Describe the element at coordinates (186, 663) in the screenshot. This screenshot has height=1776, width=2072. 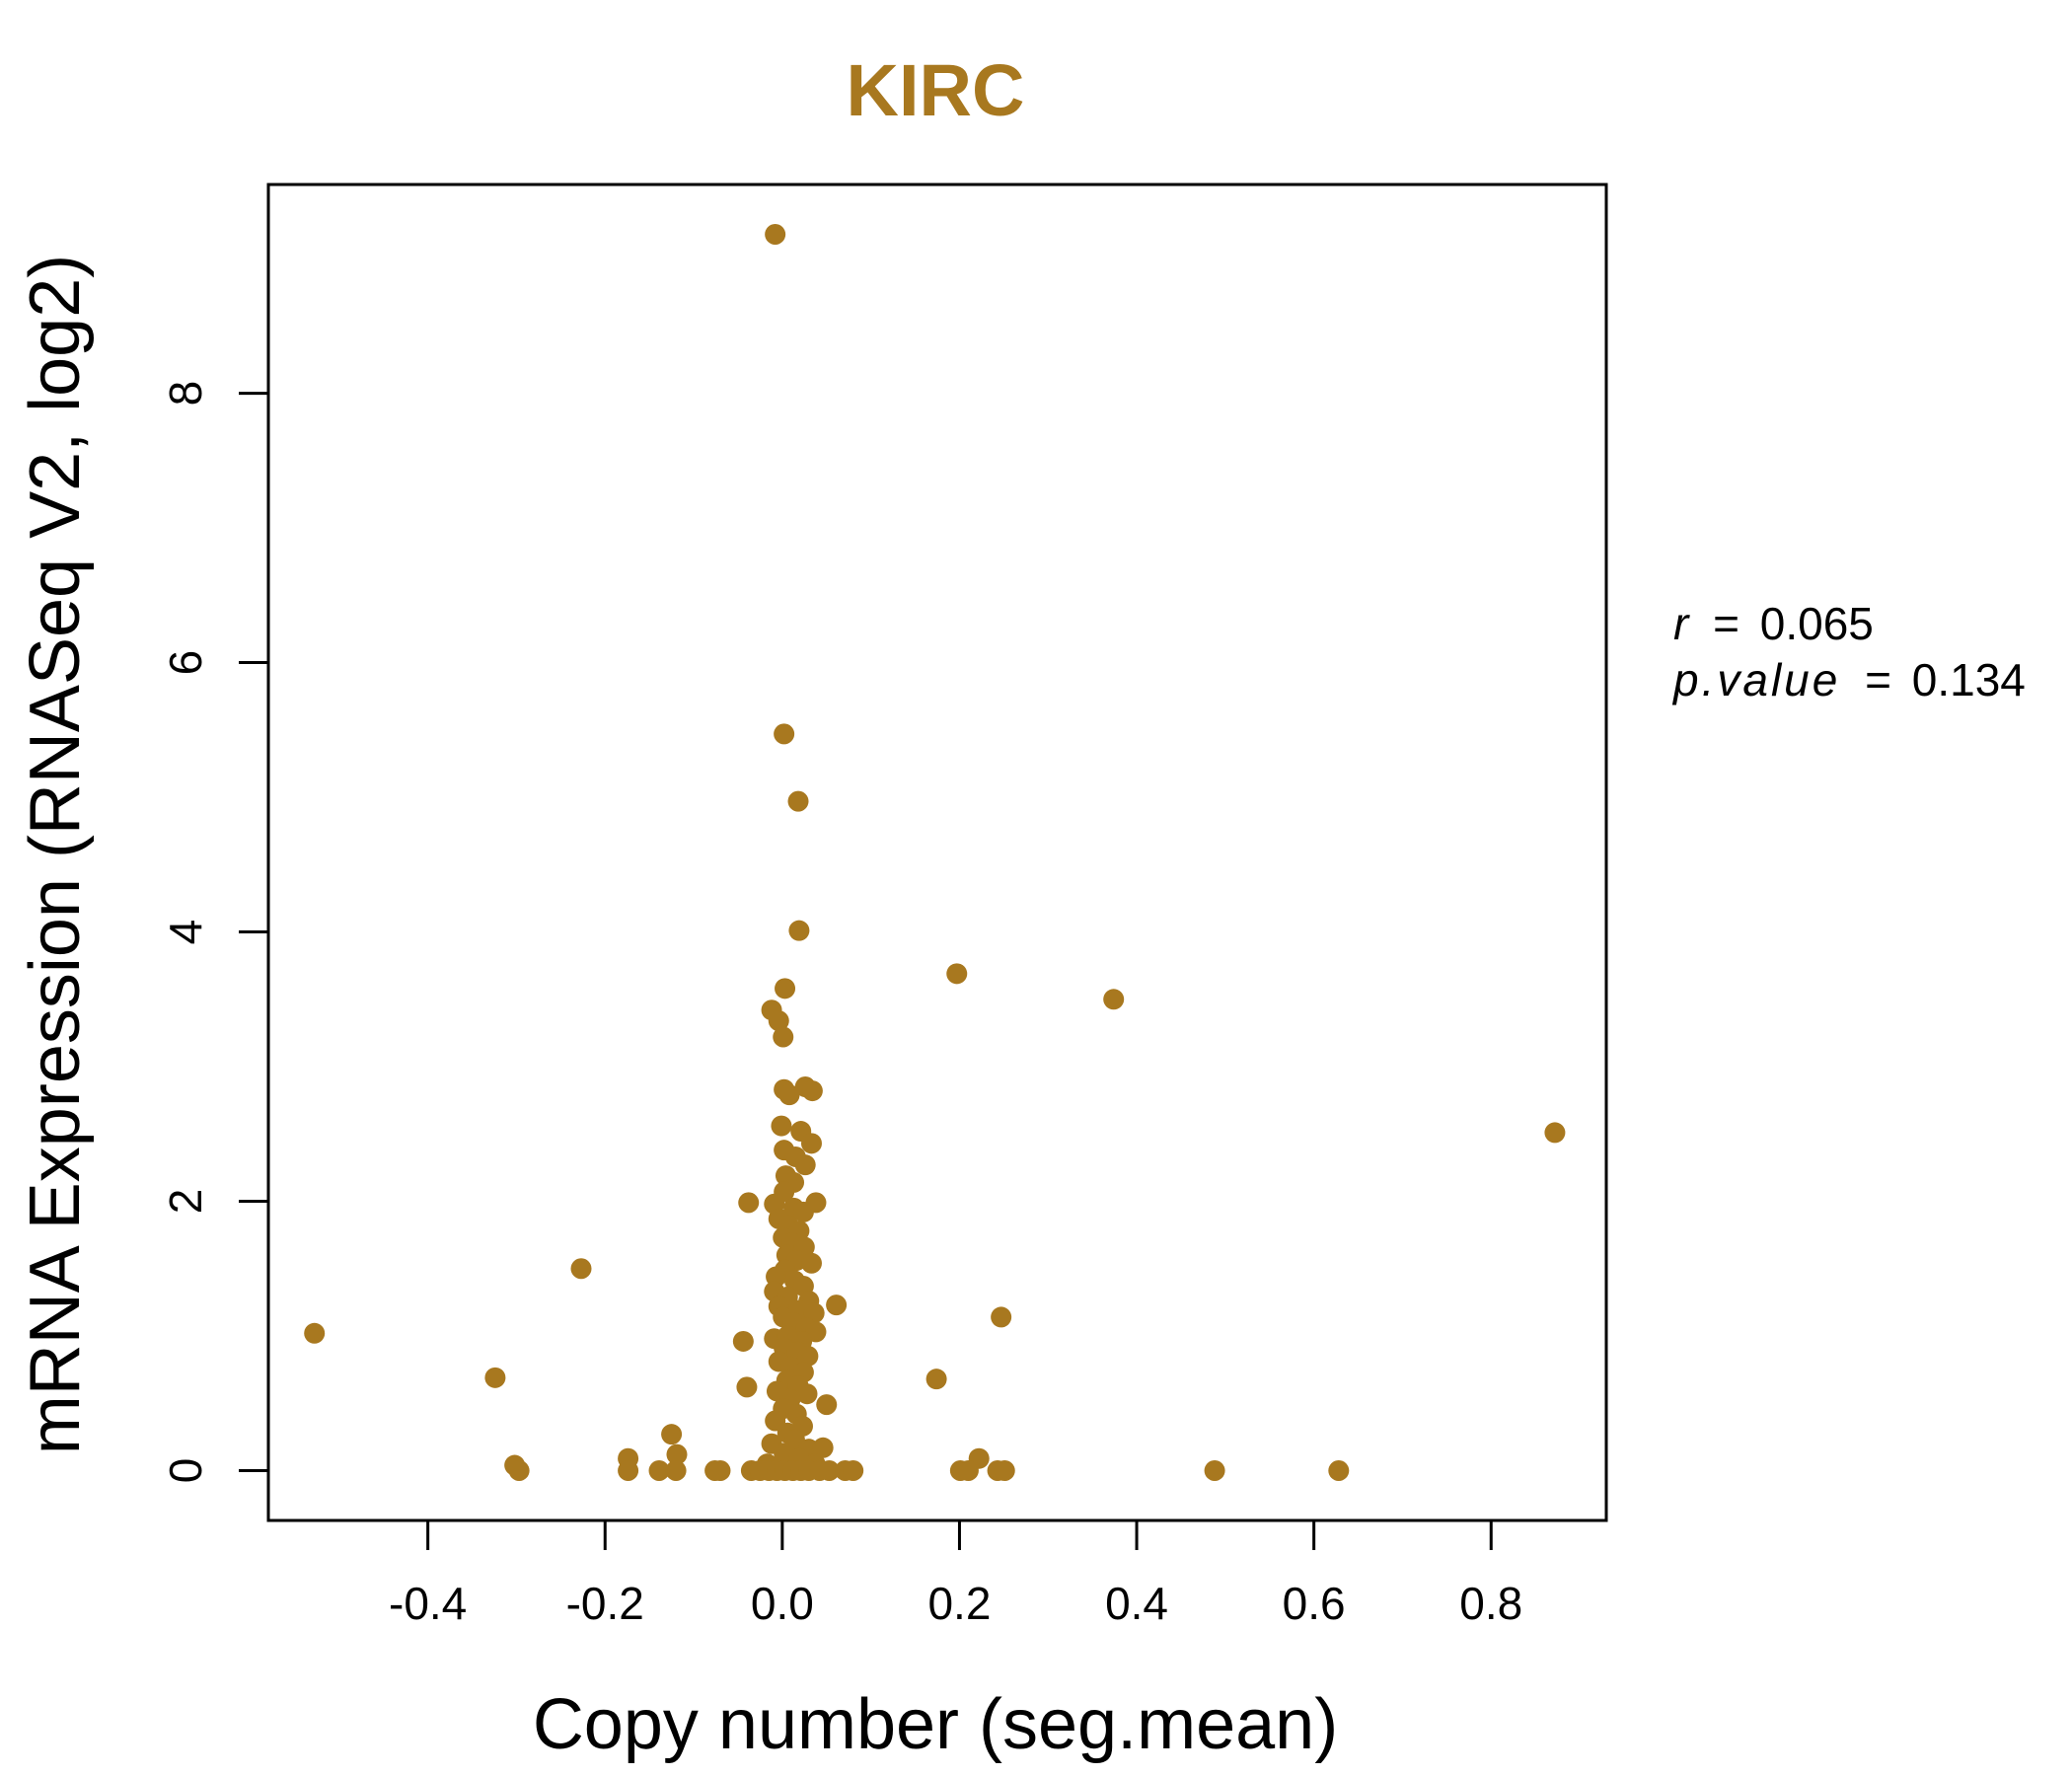
I see `y-tick-label: 6` at that location.